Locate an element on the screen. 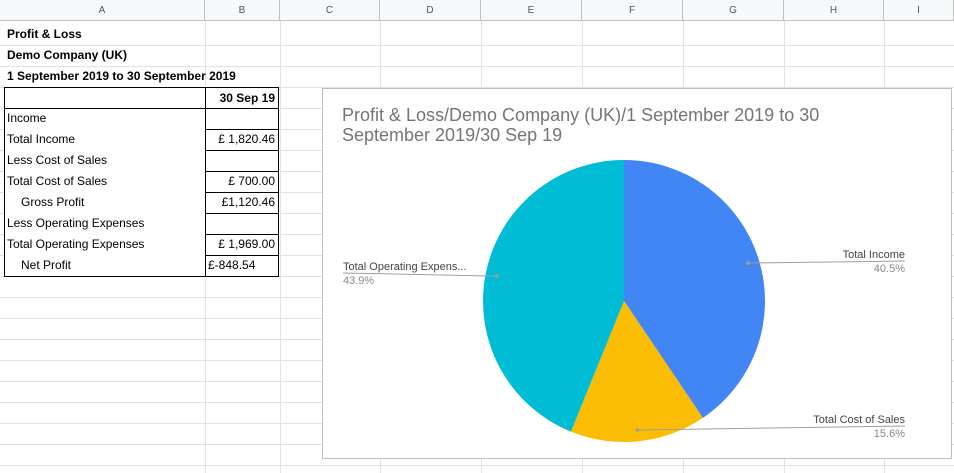 The image size is (954, 473). date-column-header-cell: 30 Sep 19 is located at coordinates (247, 98).